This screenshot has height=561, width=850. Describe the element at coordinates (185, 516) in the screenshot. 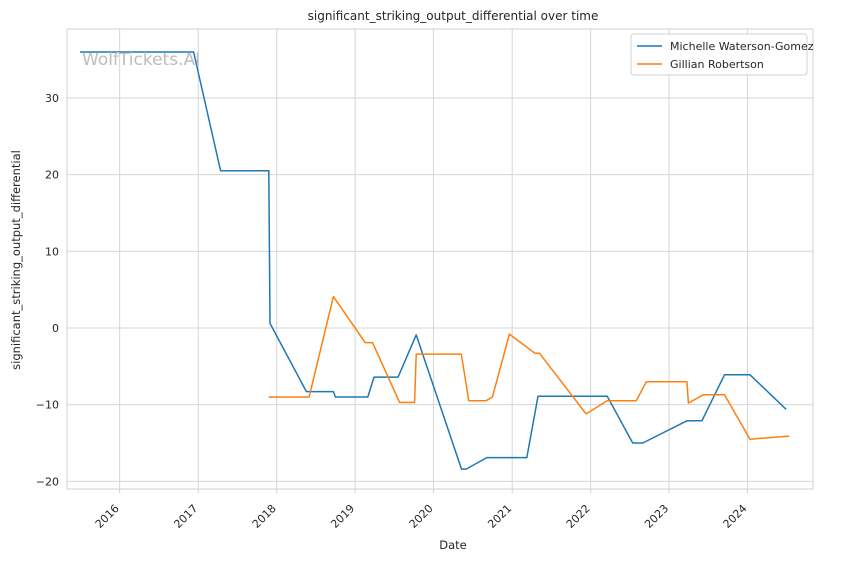

I see `x-tick-label: 2017` at that location.